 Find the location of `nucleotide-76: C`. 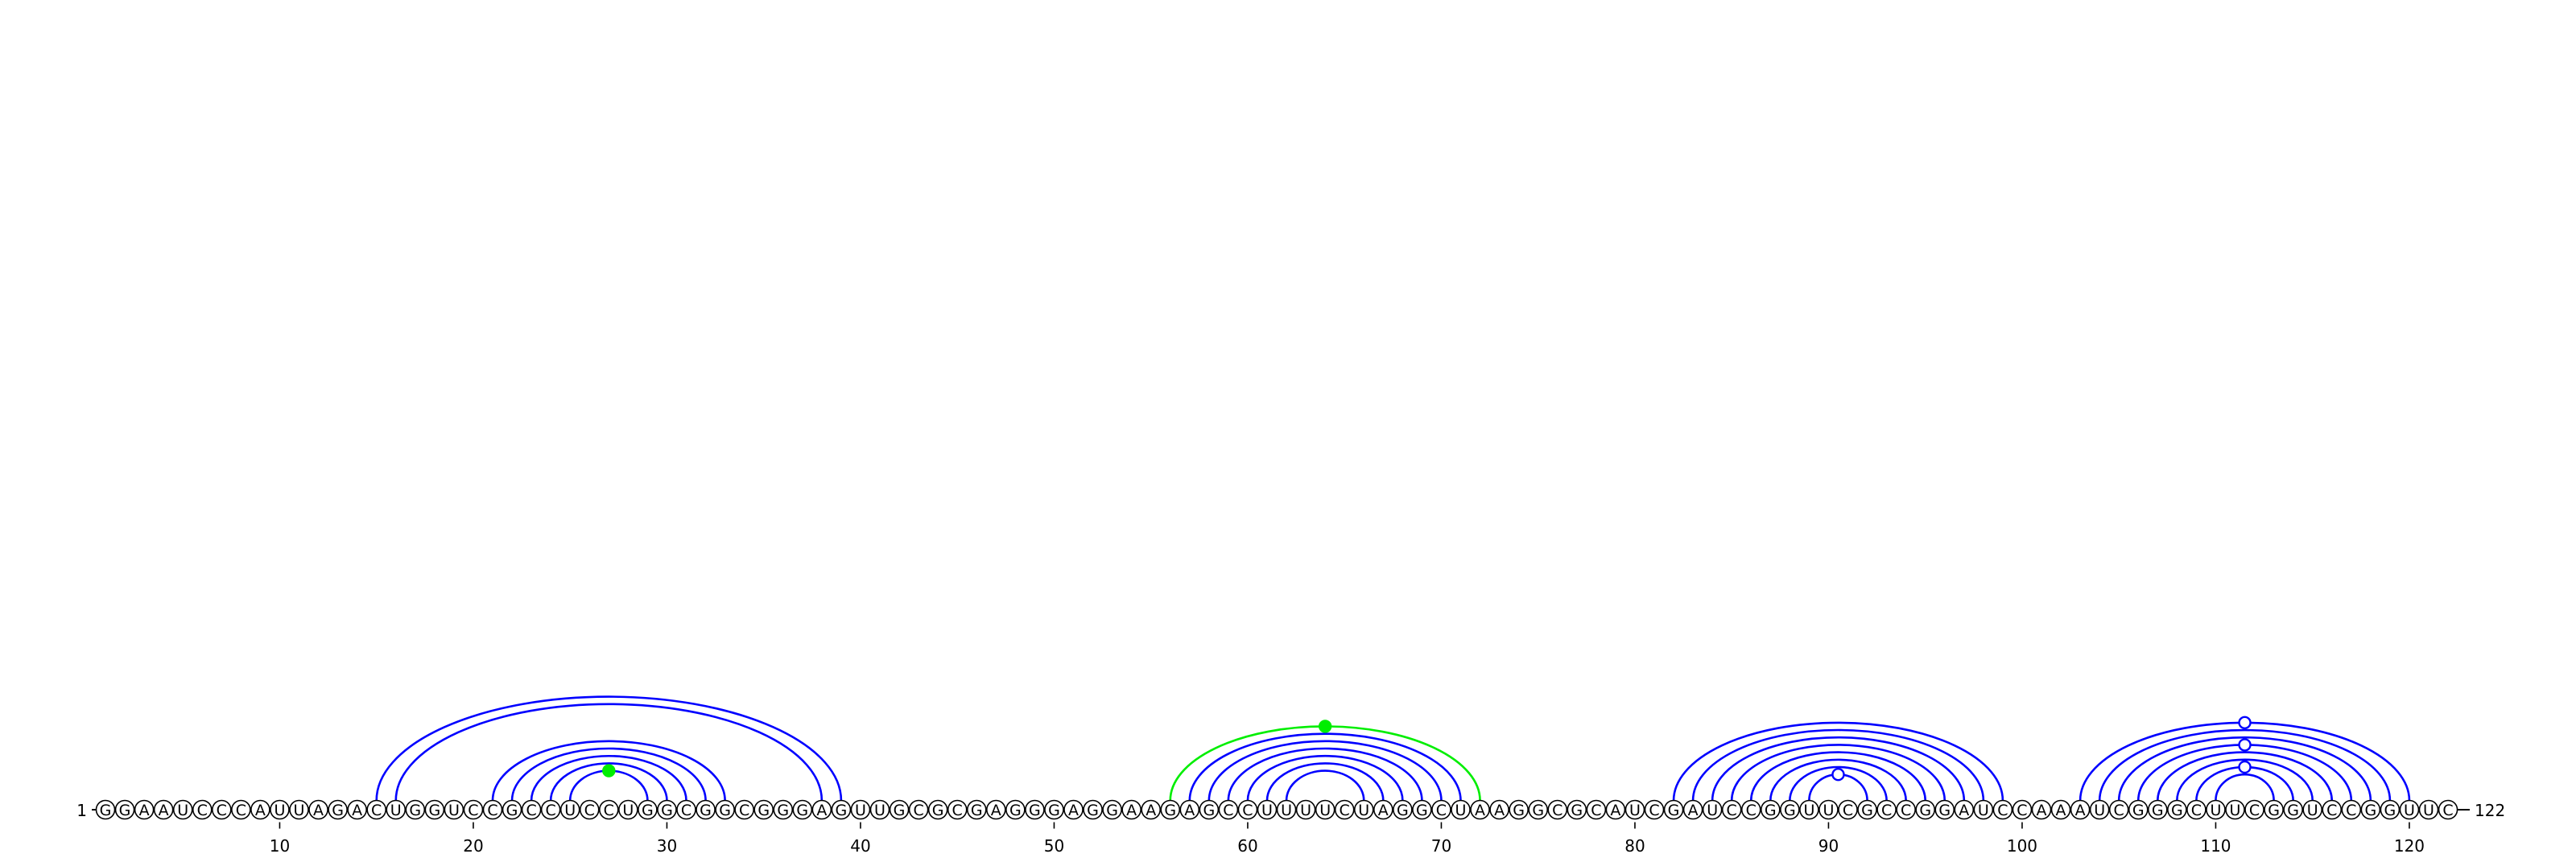

nucleotide-76: C is located at coordinates (1557, 809).